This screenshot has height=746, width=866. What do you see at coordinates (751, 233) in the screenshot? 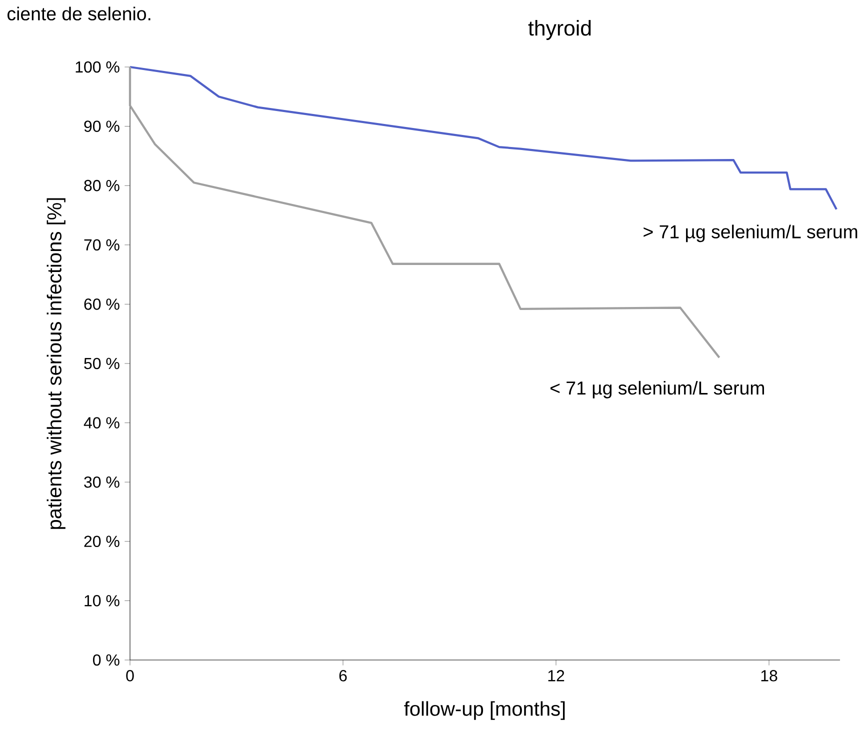
I see `series-label: > 71 µg selenium/L serum` at bounding box center [751, 233].